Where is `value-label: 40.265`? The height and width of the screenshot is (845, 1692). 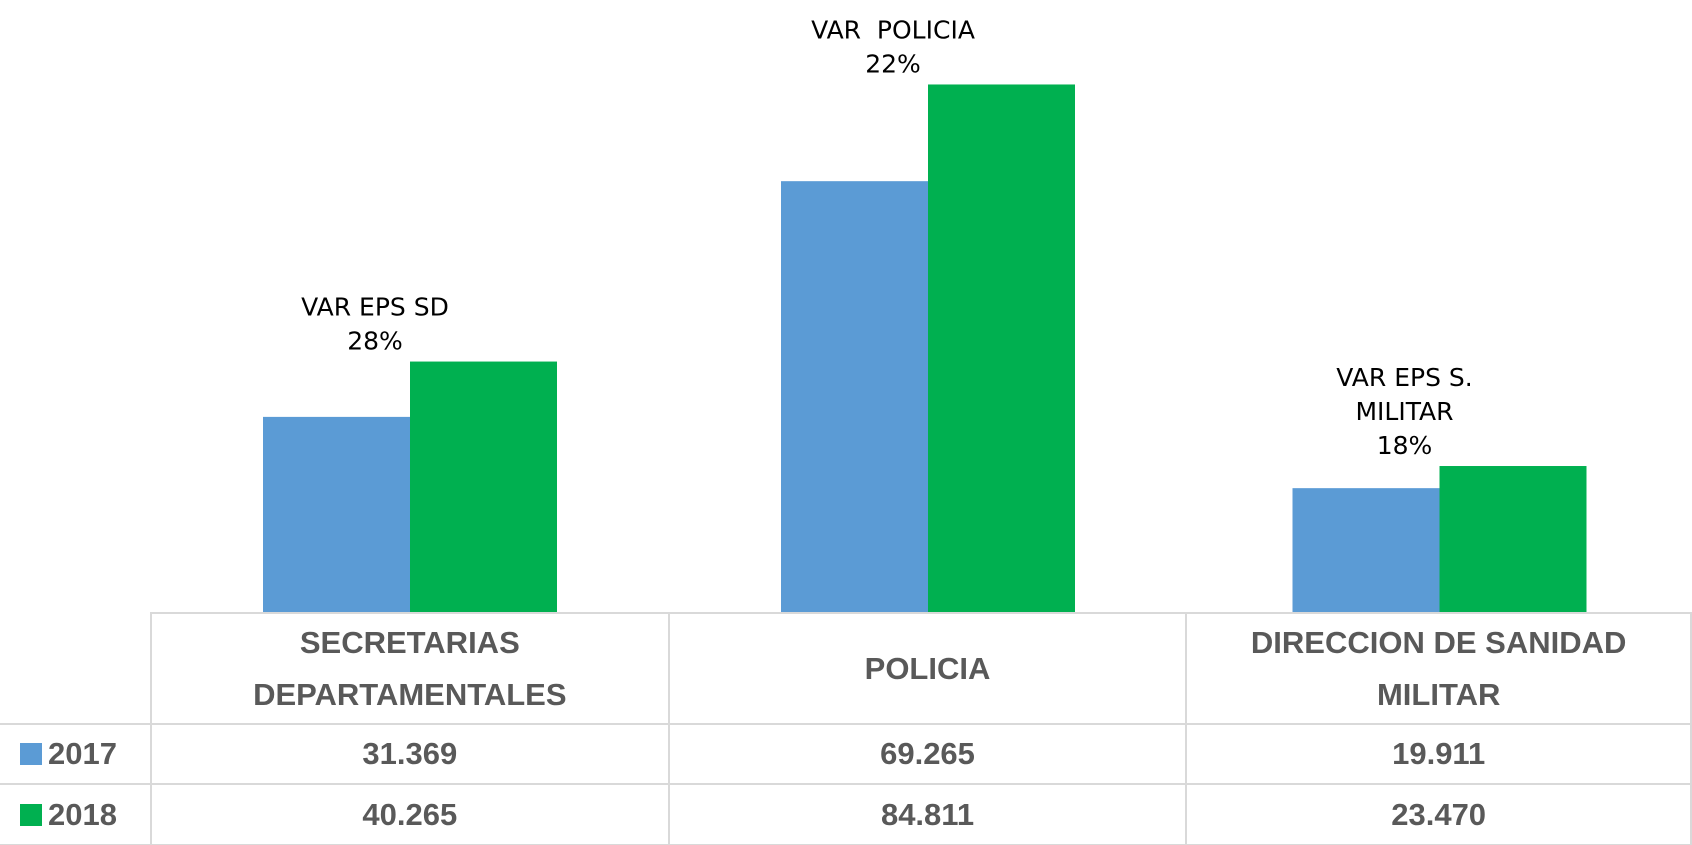
value-label: 40.265 is located at coordinates (409, 814).